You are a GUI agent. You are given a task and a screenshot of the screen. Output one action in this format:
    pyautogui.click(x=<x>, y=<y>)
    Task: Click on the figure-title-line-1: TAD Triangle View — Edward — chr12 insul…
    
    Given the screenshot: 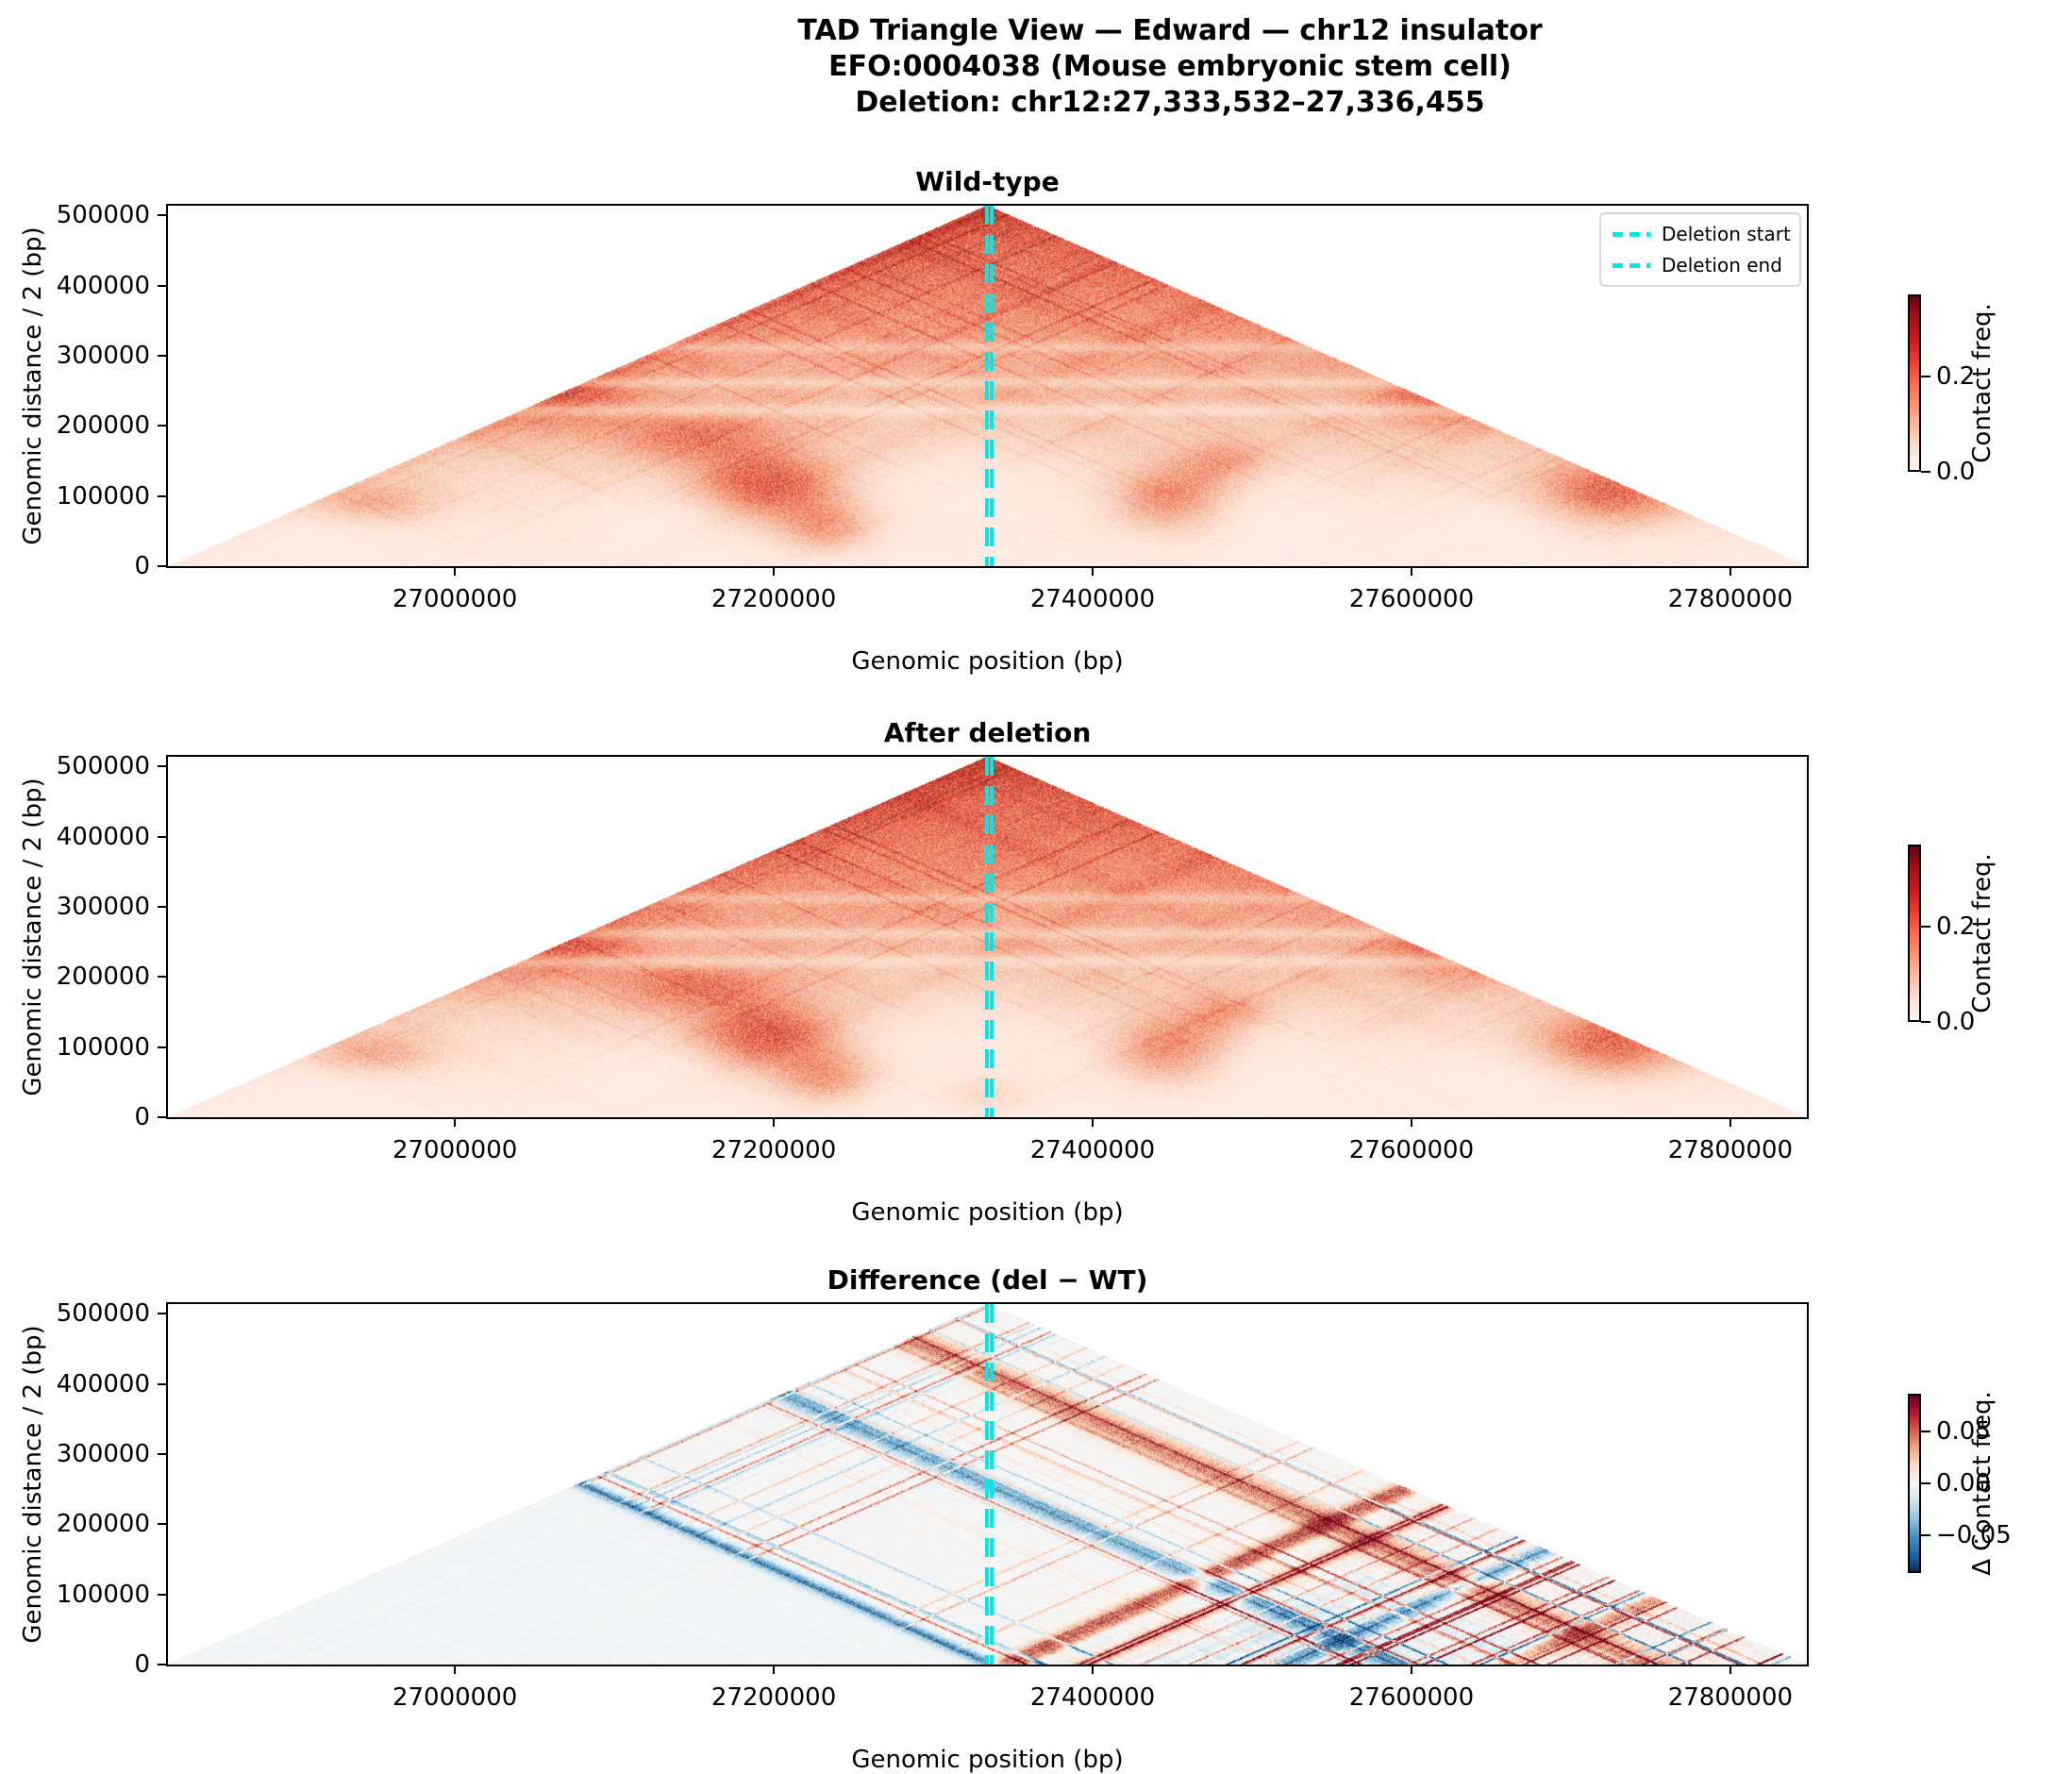 What is the action you would take?
    pyautogui.click(x=1170, y=31)
    